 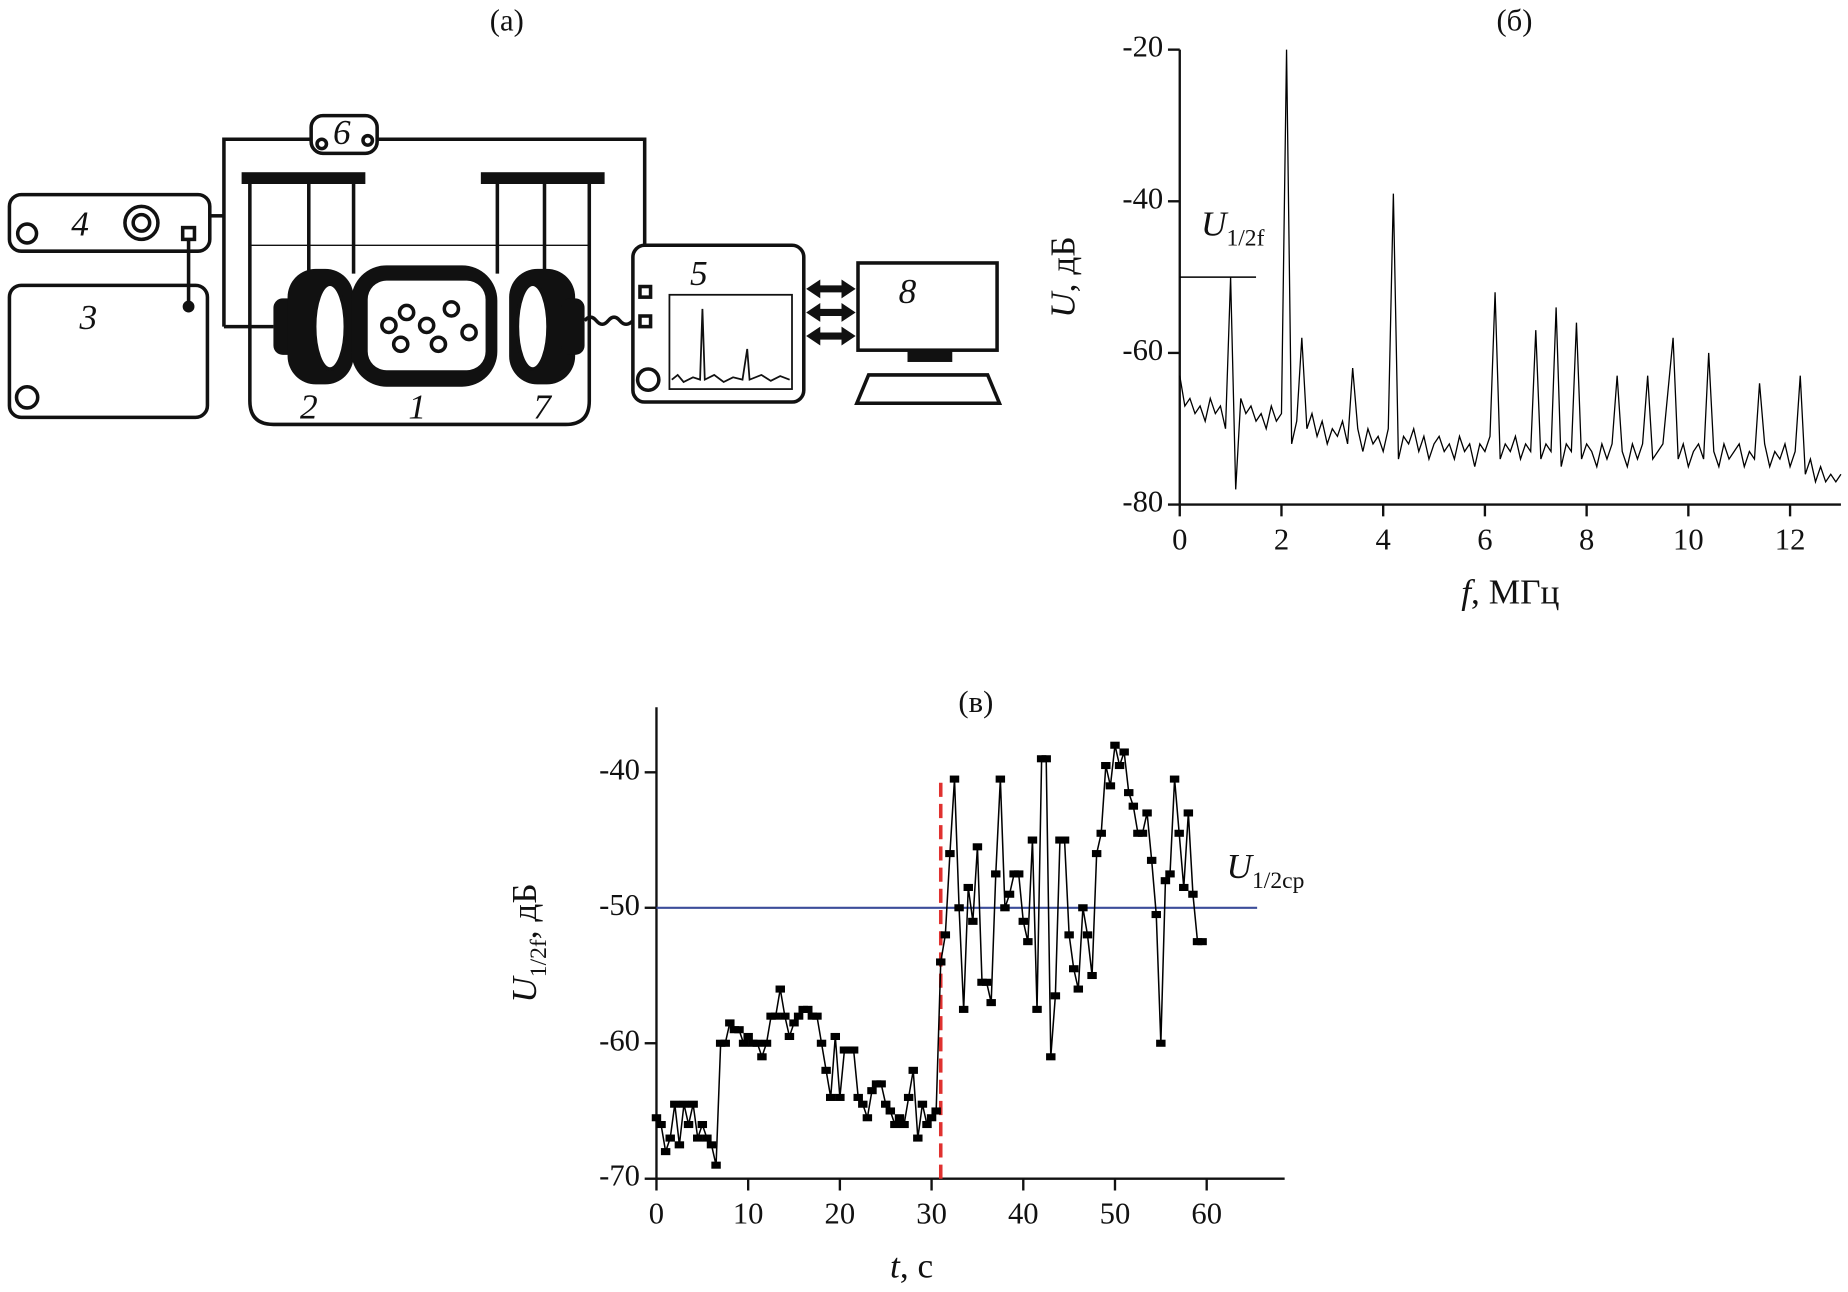 What do you see at coordinates (1515, 591) in the screenshot?
I see `unit: , МГц` at bounding box center [1515, 591].